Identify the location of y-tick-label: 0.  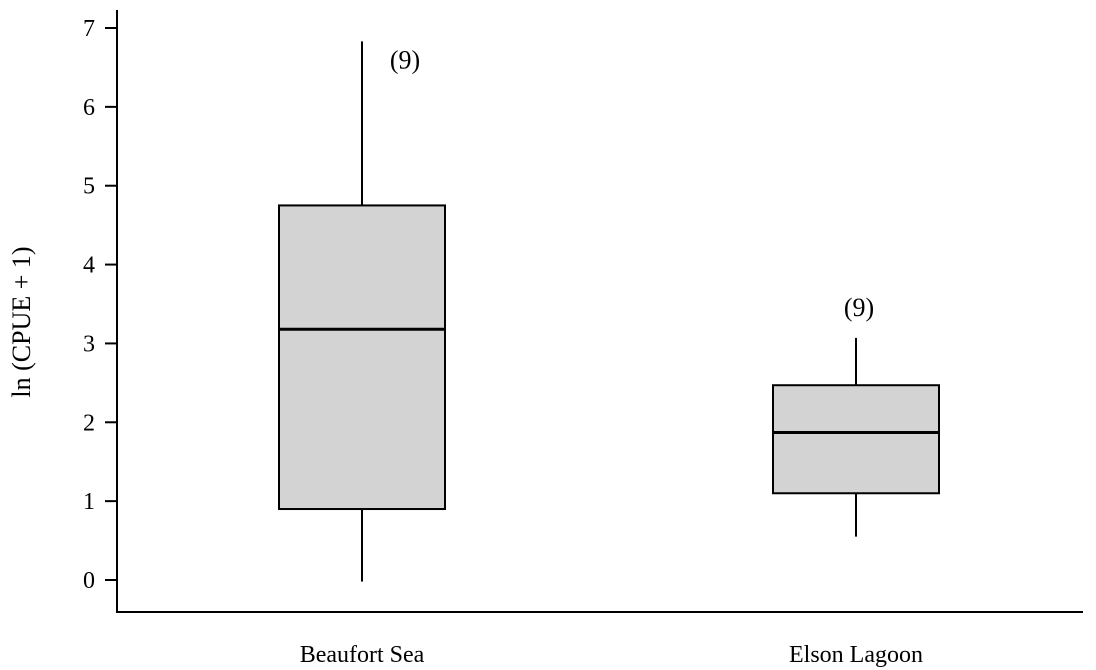
(89, 581).